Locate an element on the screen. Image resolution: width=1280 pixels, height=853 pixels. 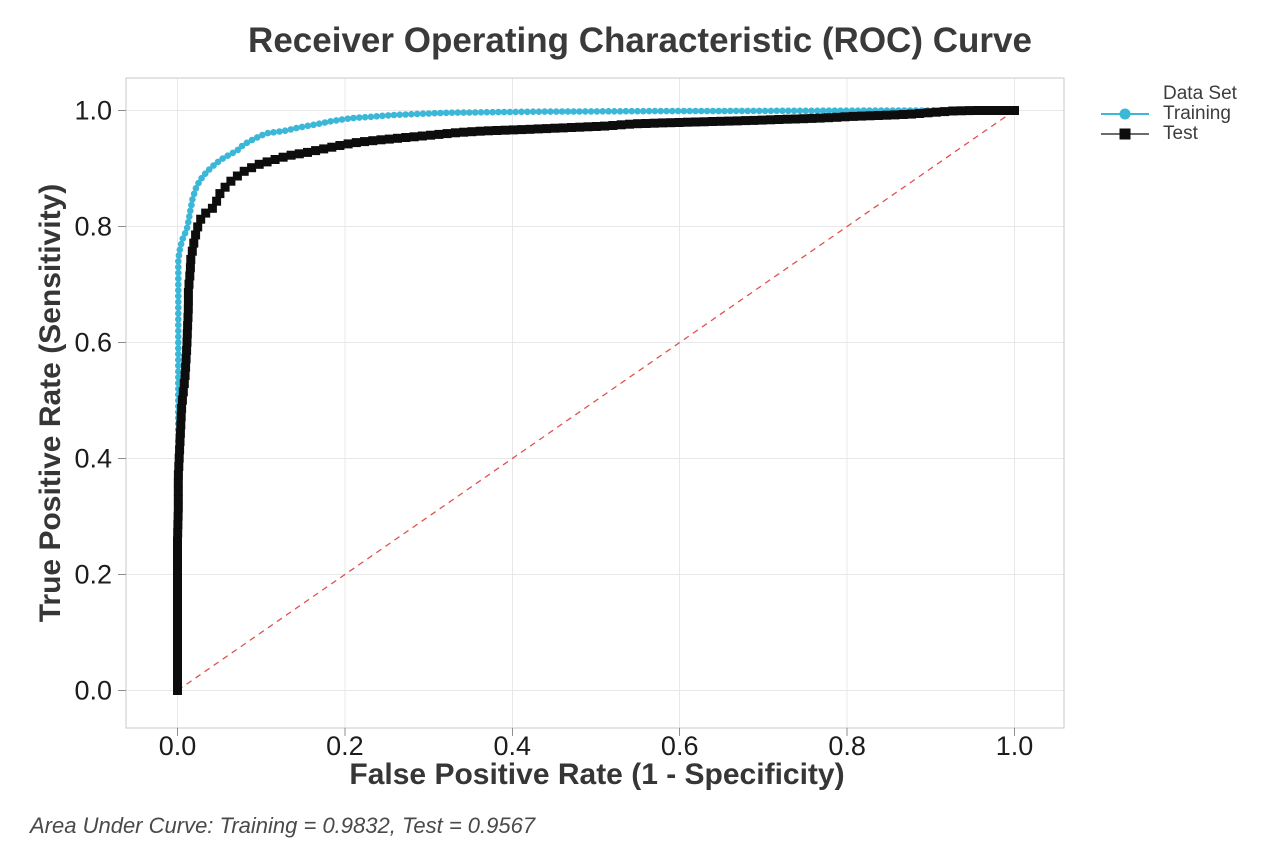
legend-title: Data Set is located at coordinates (1200, 93).